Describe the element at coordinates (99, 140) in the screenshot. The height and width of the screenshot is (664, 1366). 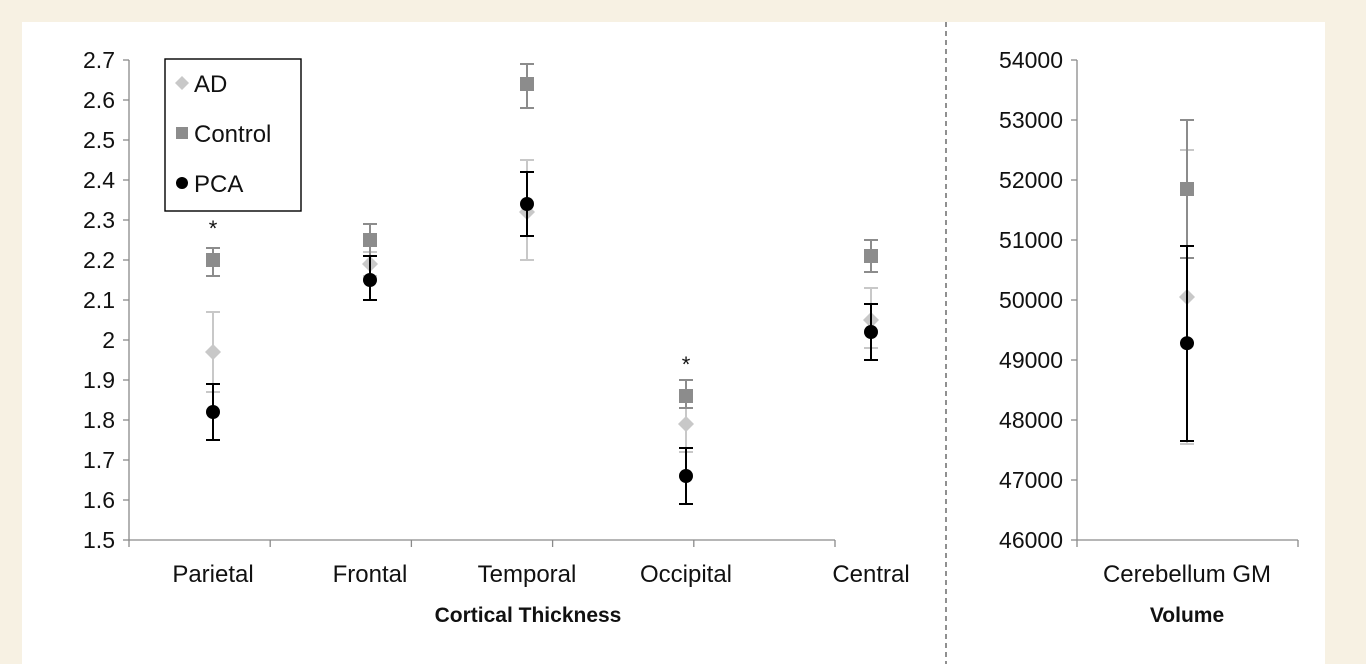
I see `y-tick-label: 2.5` at that location.